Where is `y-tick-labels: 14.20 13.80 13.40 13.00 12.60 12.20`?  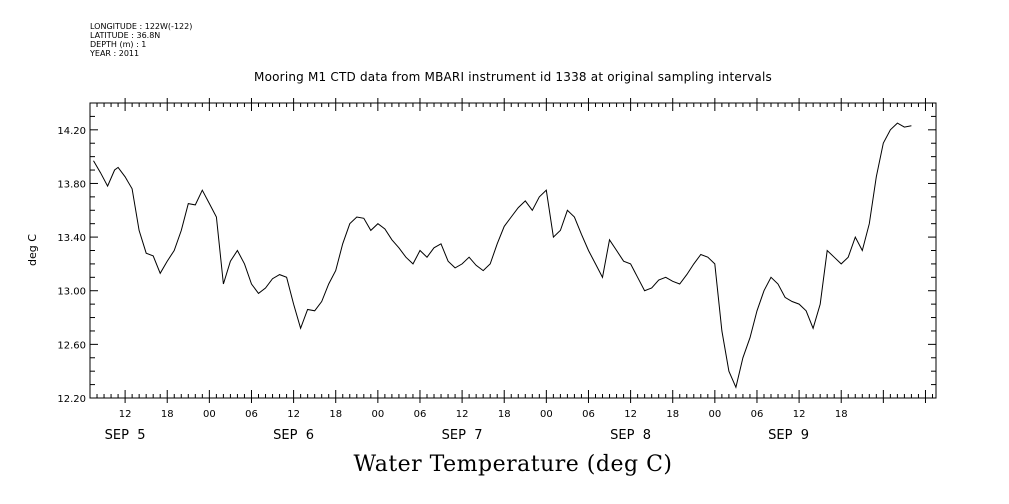 y-tick-labels: 14.20 13.80 13.40 13.00 12.60 12.20 is located at coordinates (71, 265).